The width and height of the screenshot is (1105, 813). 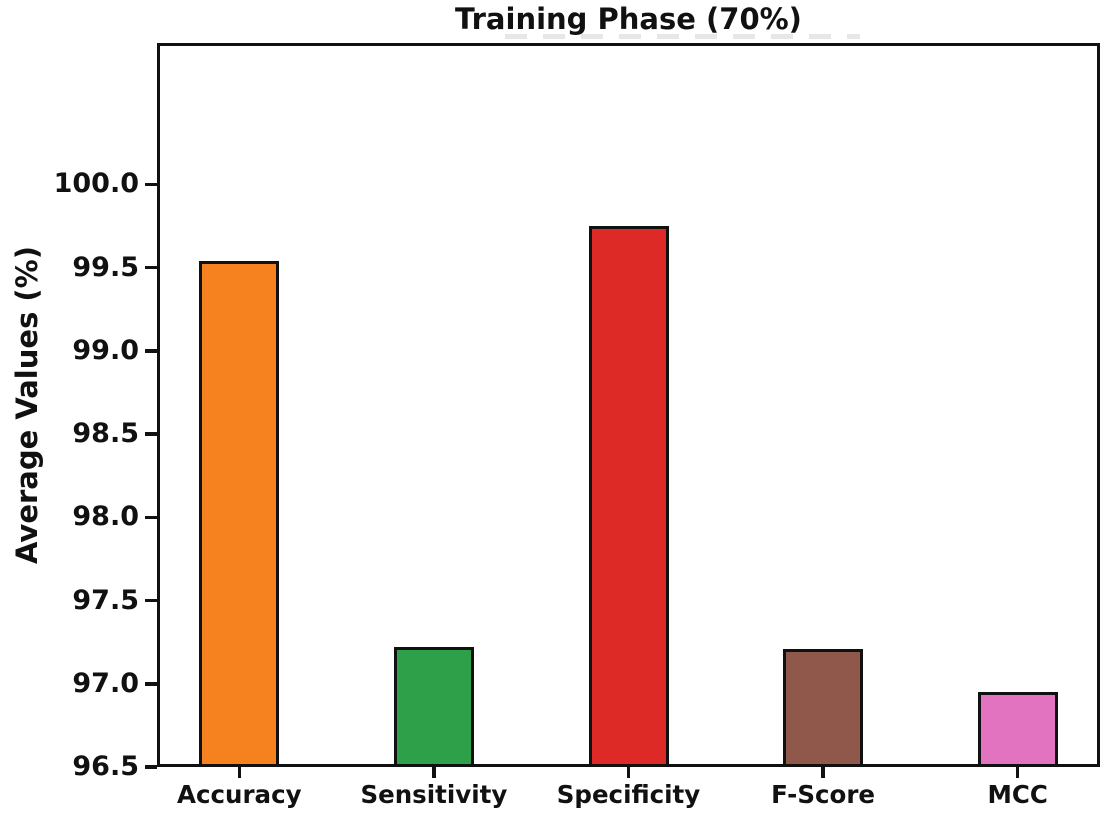 I want to click on bar-mcc, so click(x=1017, y=729).